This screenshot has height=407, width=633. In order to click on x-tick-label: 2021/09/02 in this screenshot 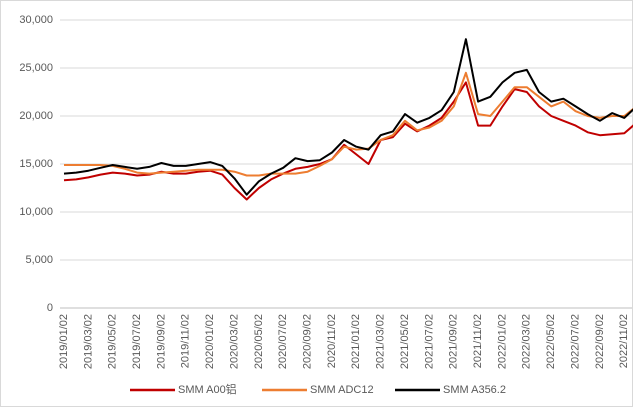, I will do `click(454, 341)`.